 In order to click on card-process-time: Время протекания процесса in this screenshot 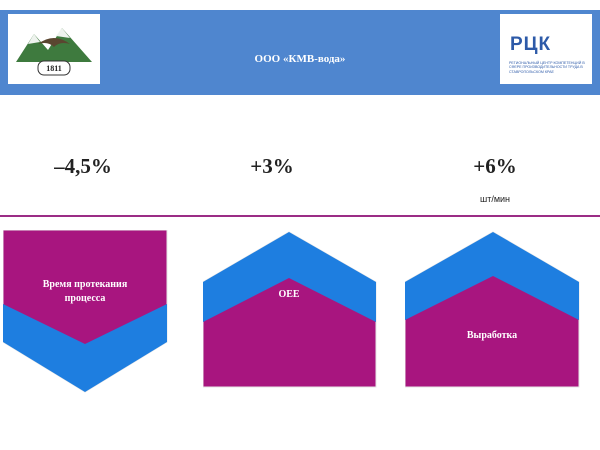, I will do `click(93, 312)`.